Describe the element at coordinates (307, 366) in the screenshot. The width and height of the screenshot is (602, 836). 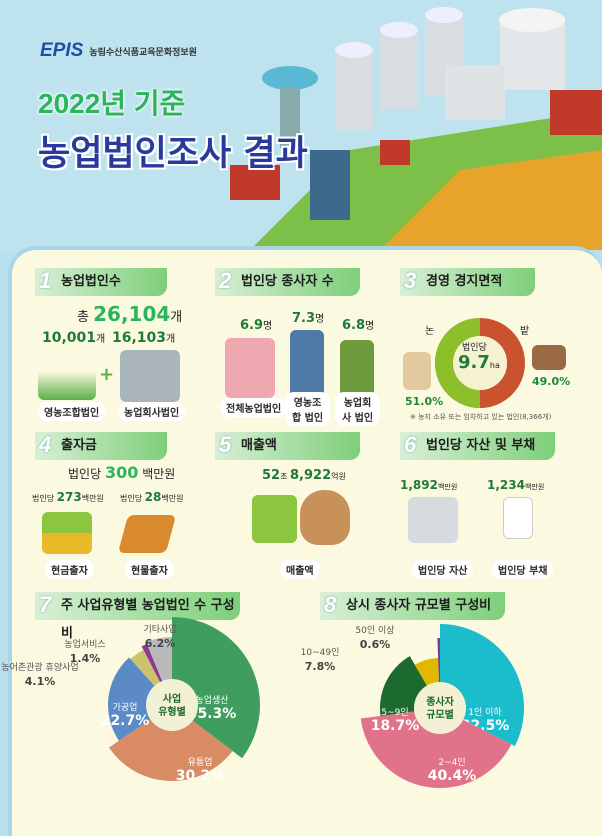
I see `farmer-pitchfork-icon` at that location.